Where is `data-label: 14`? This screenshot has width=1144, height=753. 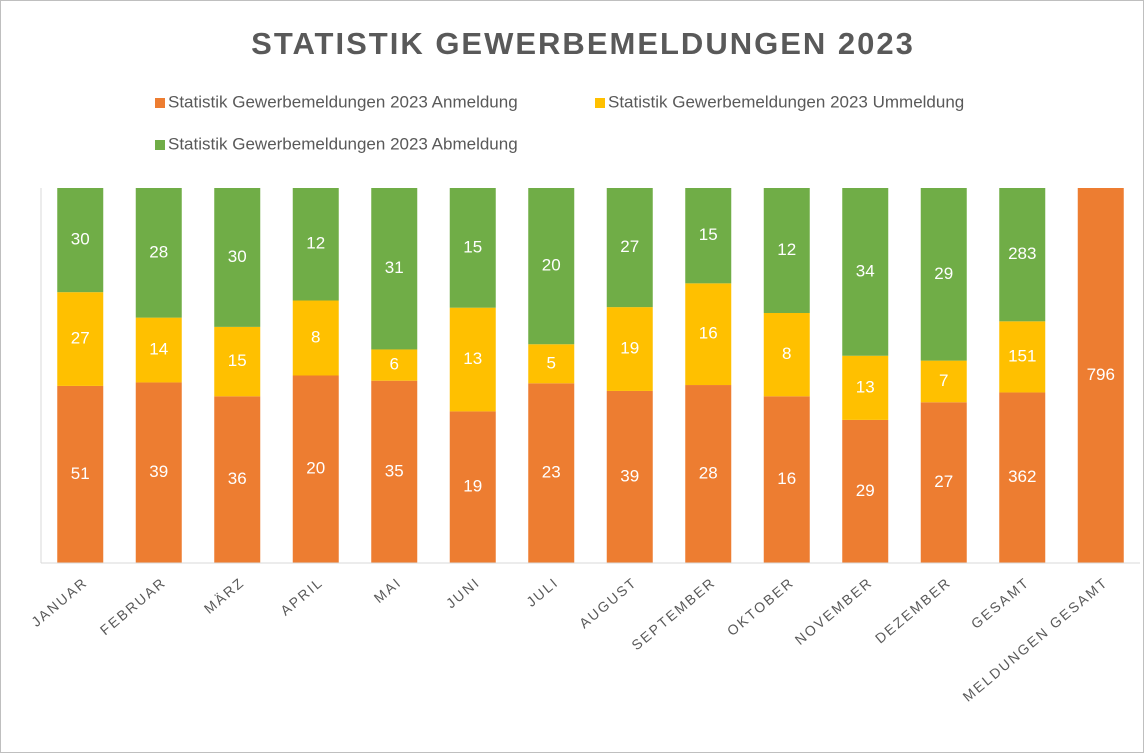 data-label: 14 is located at coordinates (158, 349).